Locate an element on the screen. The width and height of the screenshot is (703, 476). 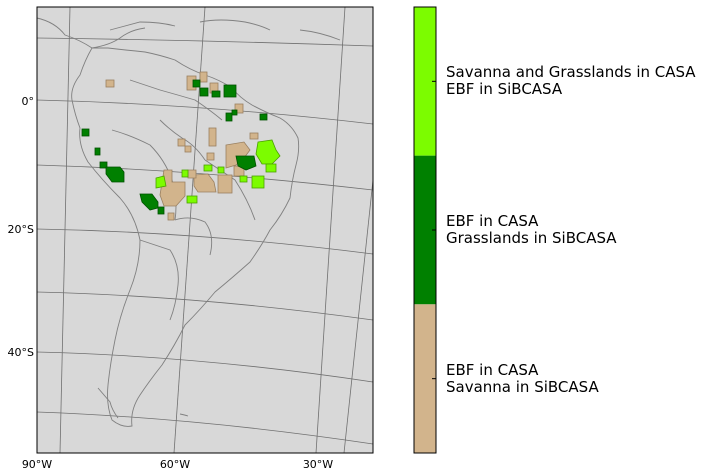
legend-label-line2: EBF in SiBCASA is located at coordinates (504, 89).